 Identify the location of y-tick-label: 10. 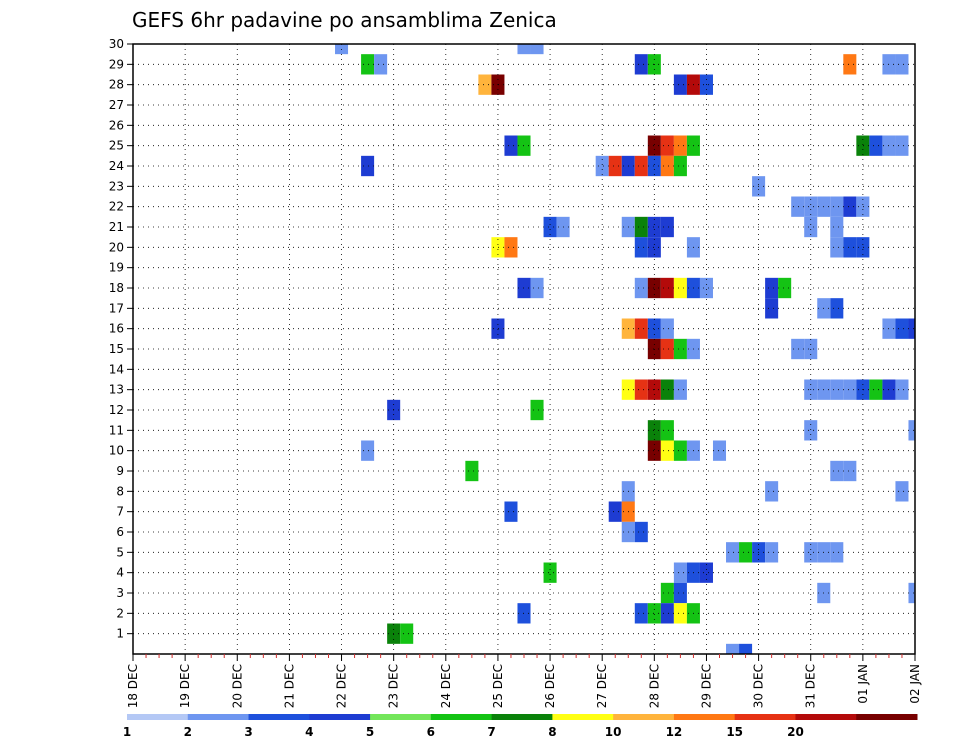
(116, 451).